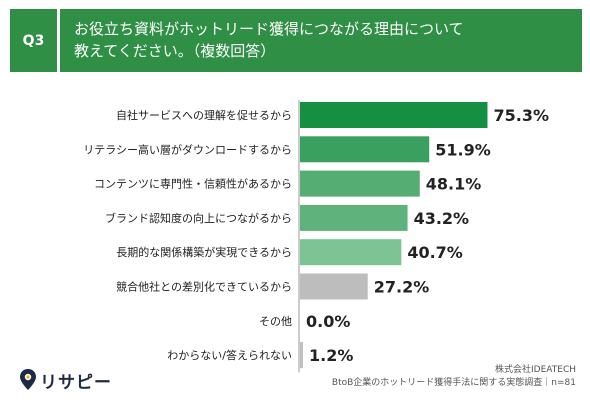 This screenshot has width=590, height=408. Describe the element at coordinates (33, 40) in the screenshot. I see `question-number: Q3` at that location.